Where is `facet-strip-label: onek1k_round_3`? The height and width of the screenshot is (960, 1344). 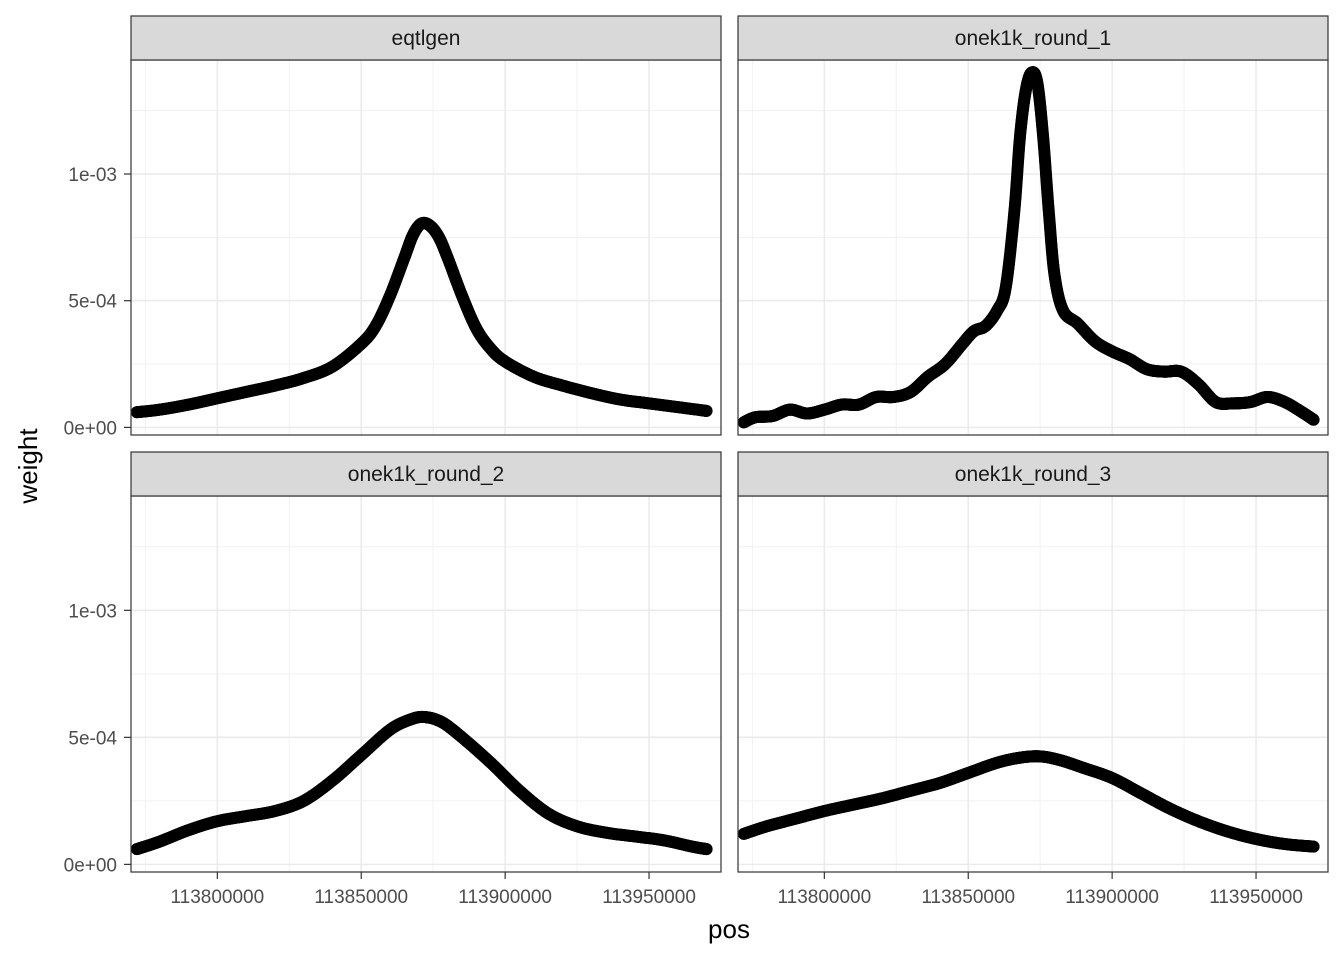
facet-strip-label: onek1k_round_3 is located at coordinates (1033, 474).